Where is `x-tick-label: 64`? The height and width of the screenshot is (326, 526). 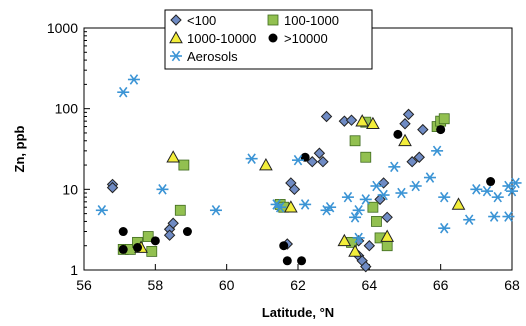 x-tick-label: 64 is located at coordinates (370, 285).